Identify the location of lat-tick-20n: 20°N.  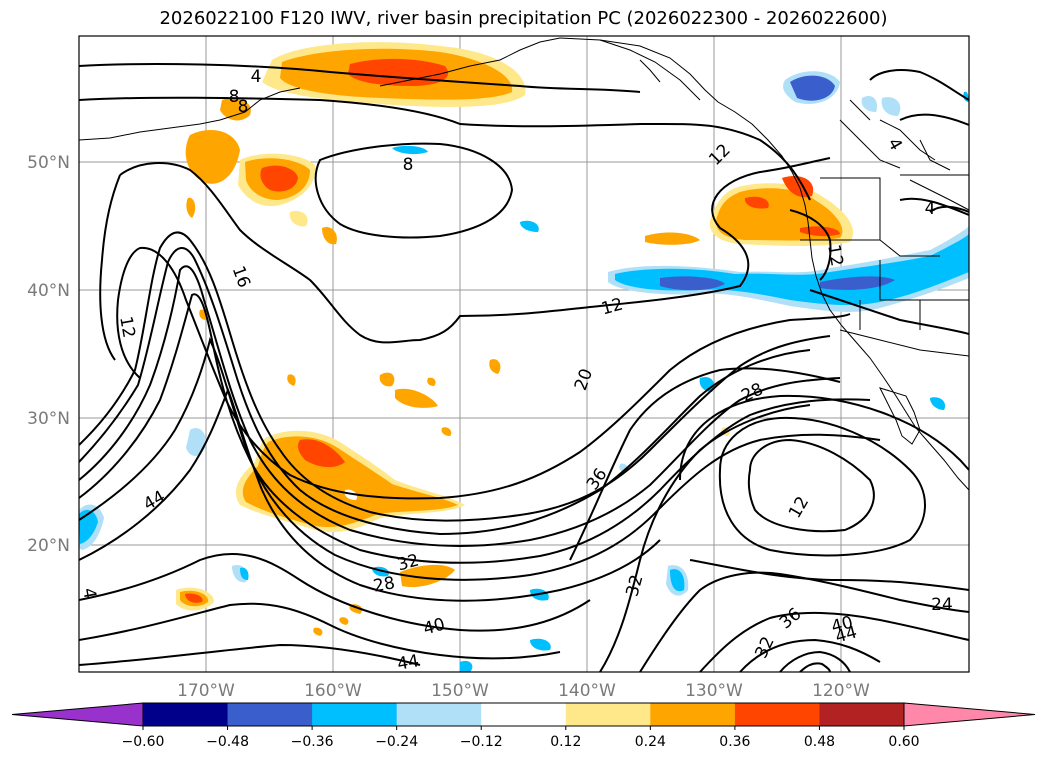
(48, 546).